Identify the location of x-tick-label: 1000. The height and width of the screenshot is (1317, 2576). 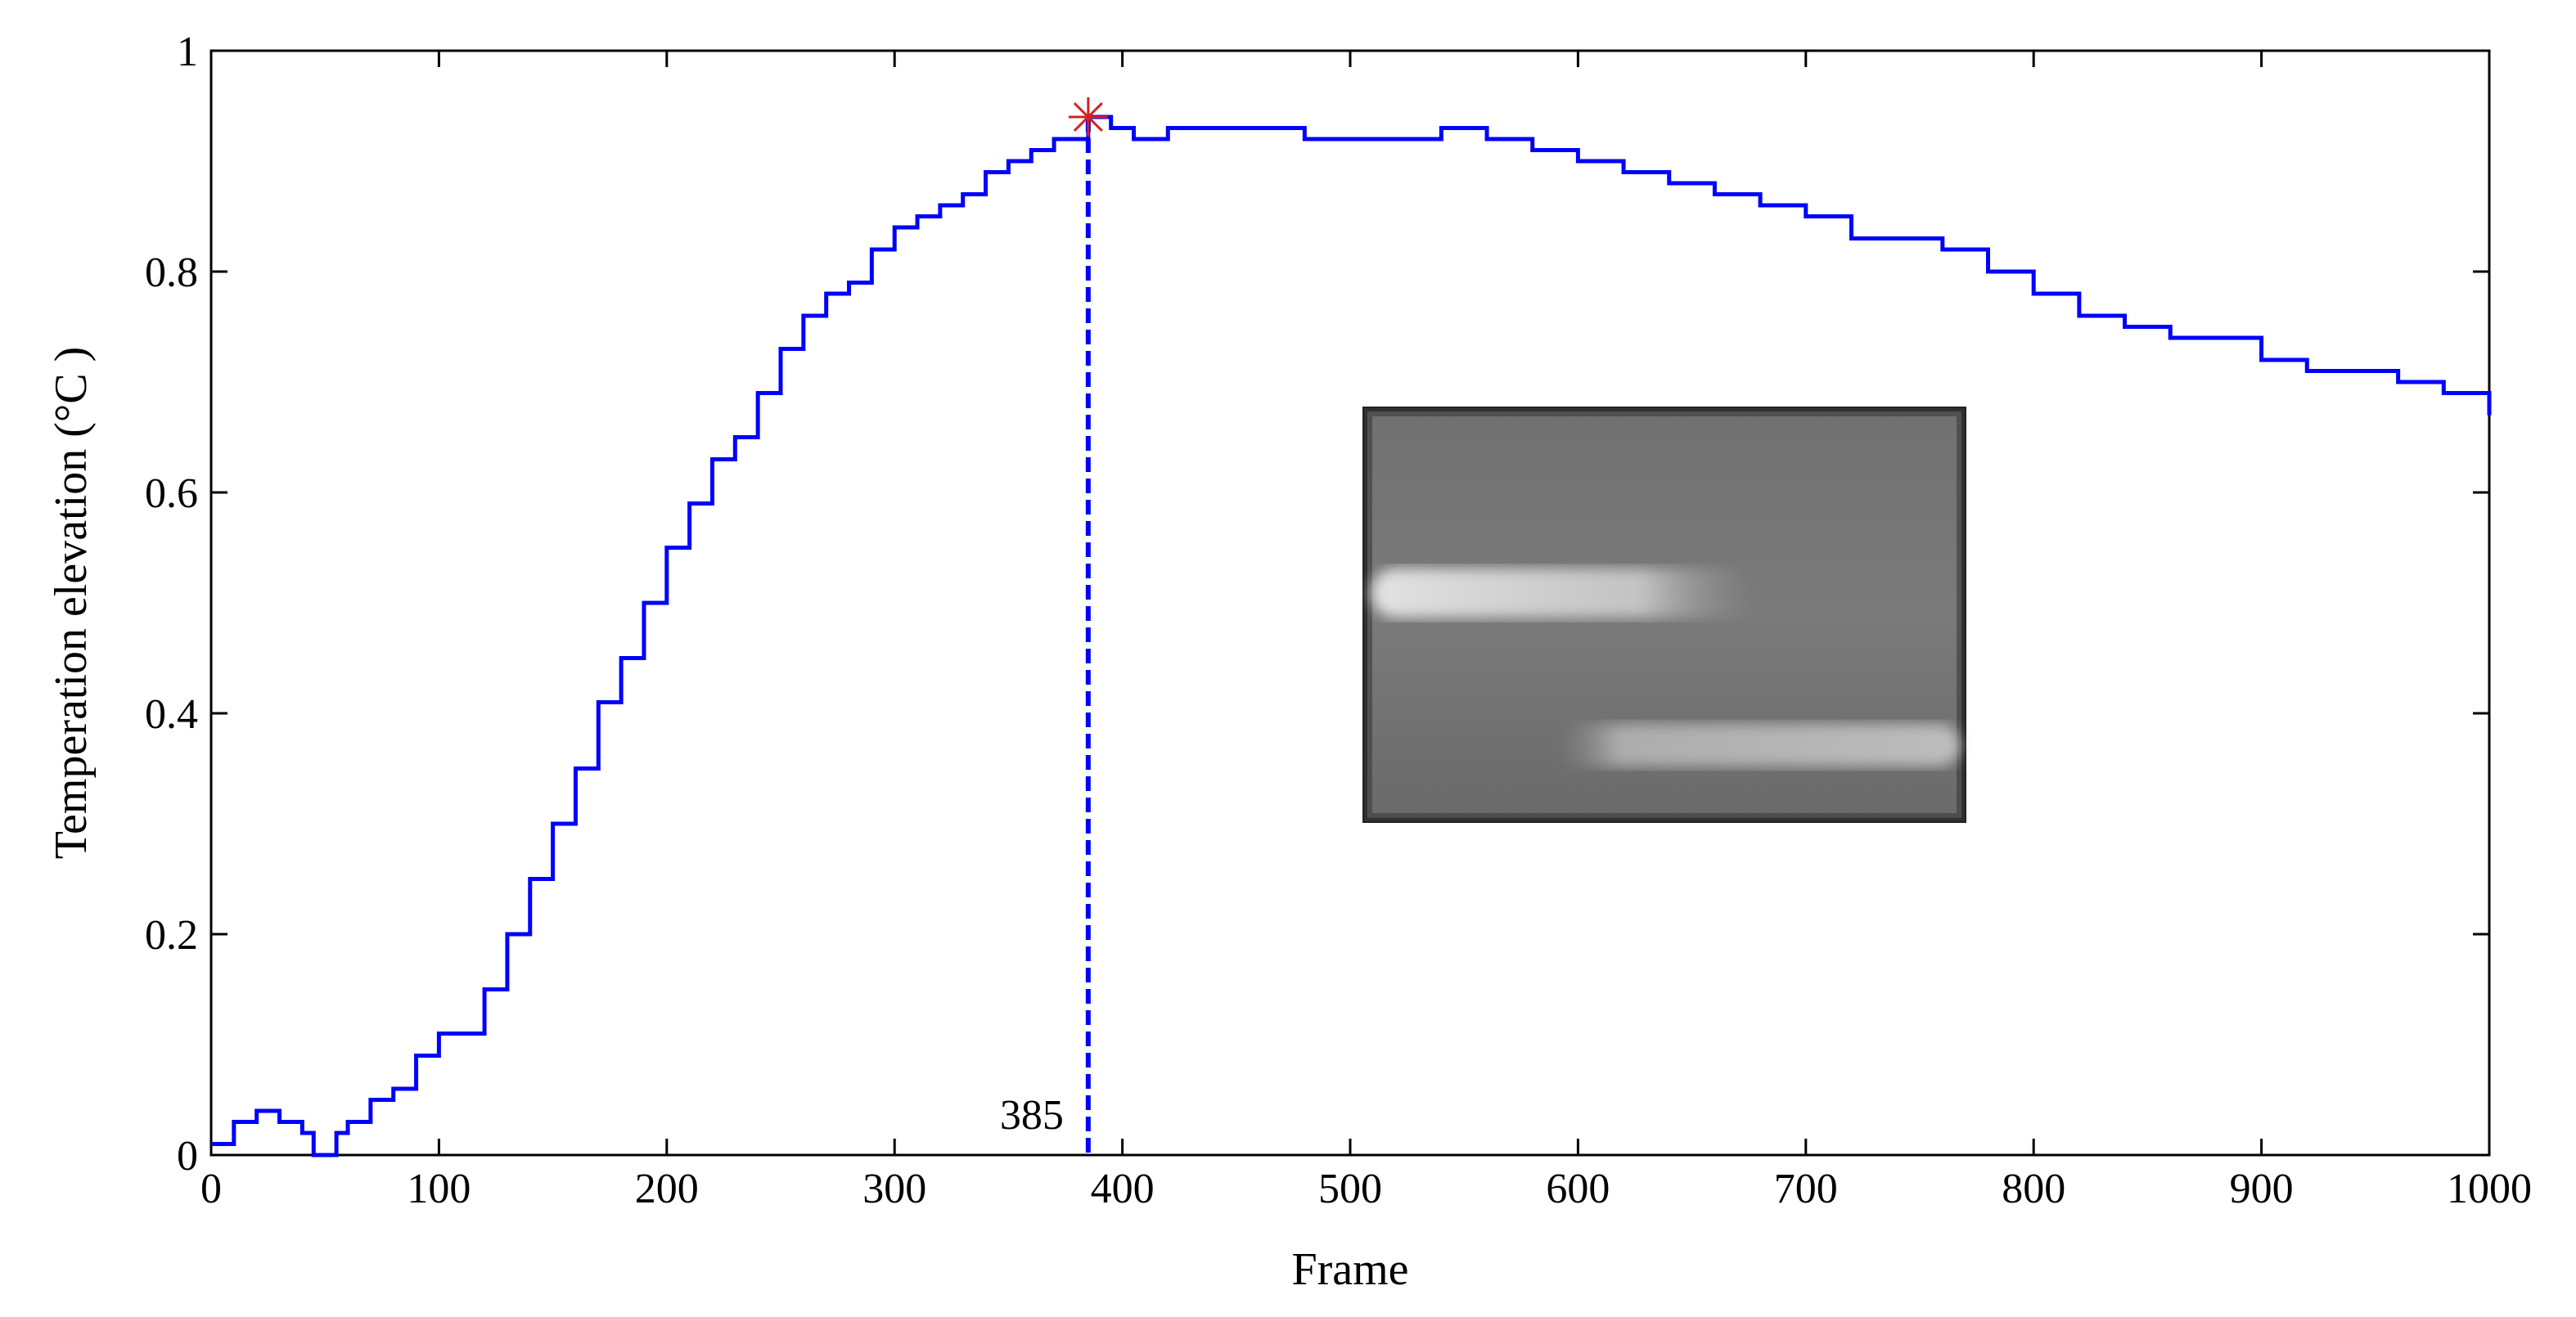
(2489, 1189).